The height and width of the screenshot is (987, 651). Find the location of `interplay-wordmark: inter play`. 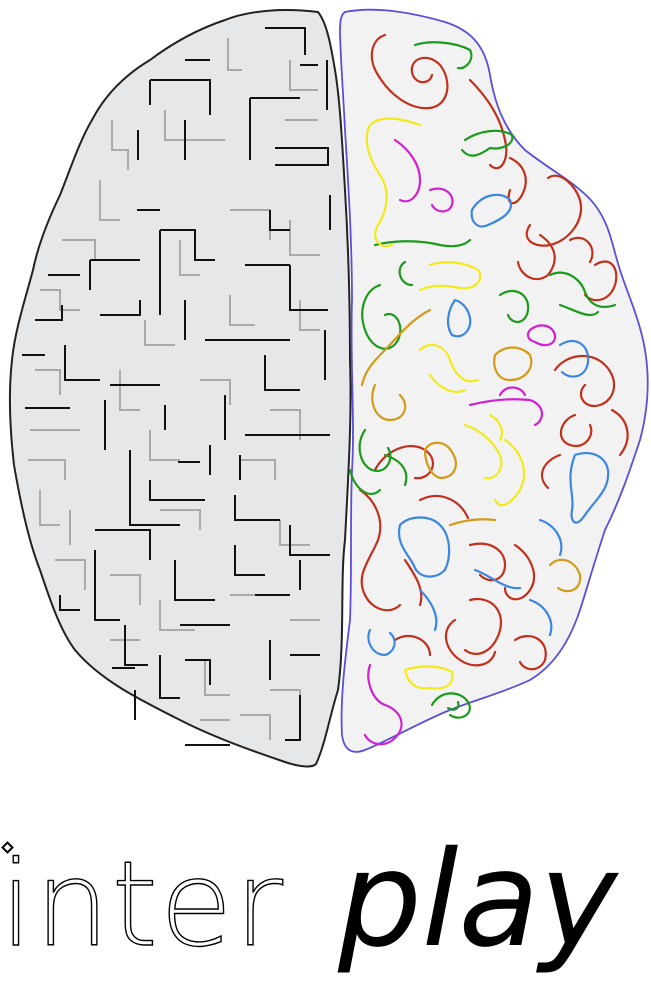

interplay-wordmark: inter play is located at coordinates (309, 900).